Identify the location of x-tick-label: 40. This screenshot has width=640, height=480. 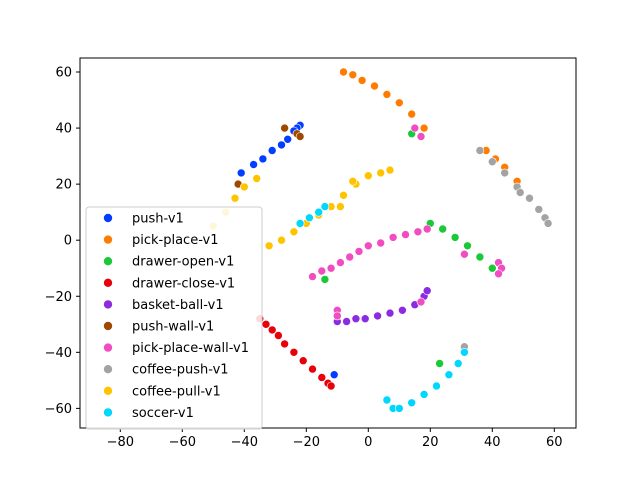
(492, 442).